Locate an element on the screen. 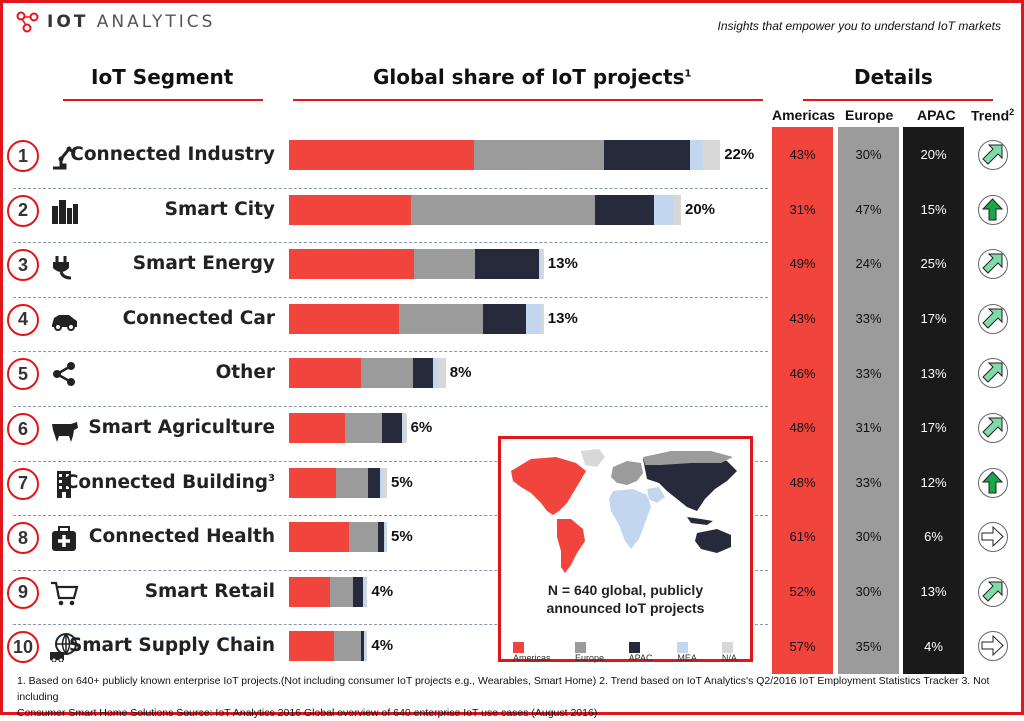 This screenshot has height=721, width=1024. legend-item: APAC is located at coordinates (647, 652).